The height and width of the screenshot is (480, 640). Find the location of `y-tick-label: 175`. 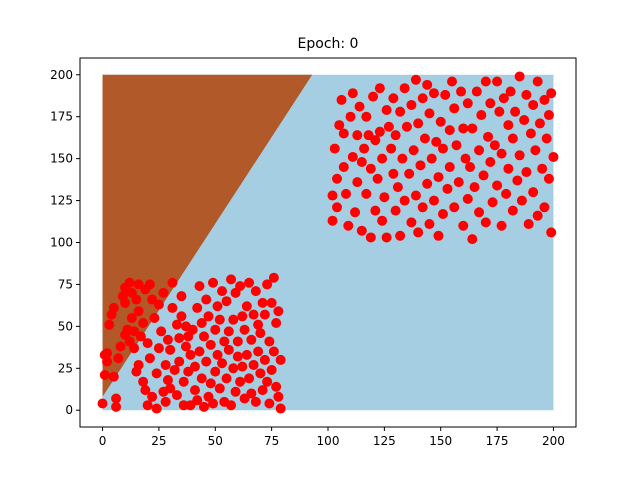

y-tick-label: 175 is located at coordinates (61, 117).